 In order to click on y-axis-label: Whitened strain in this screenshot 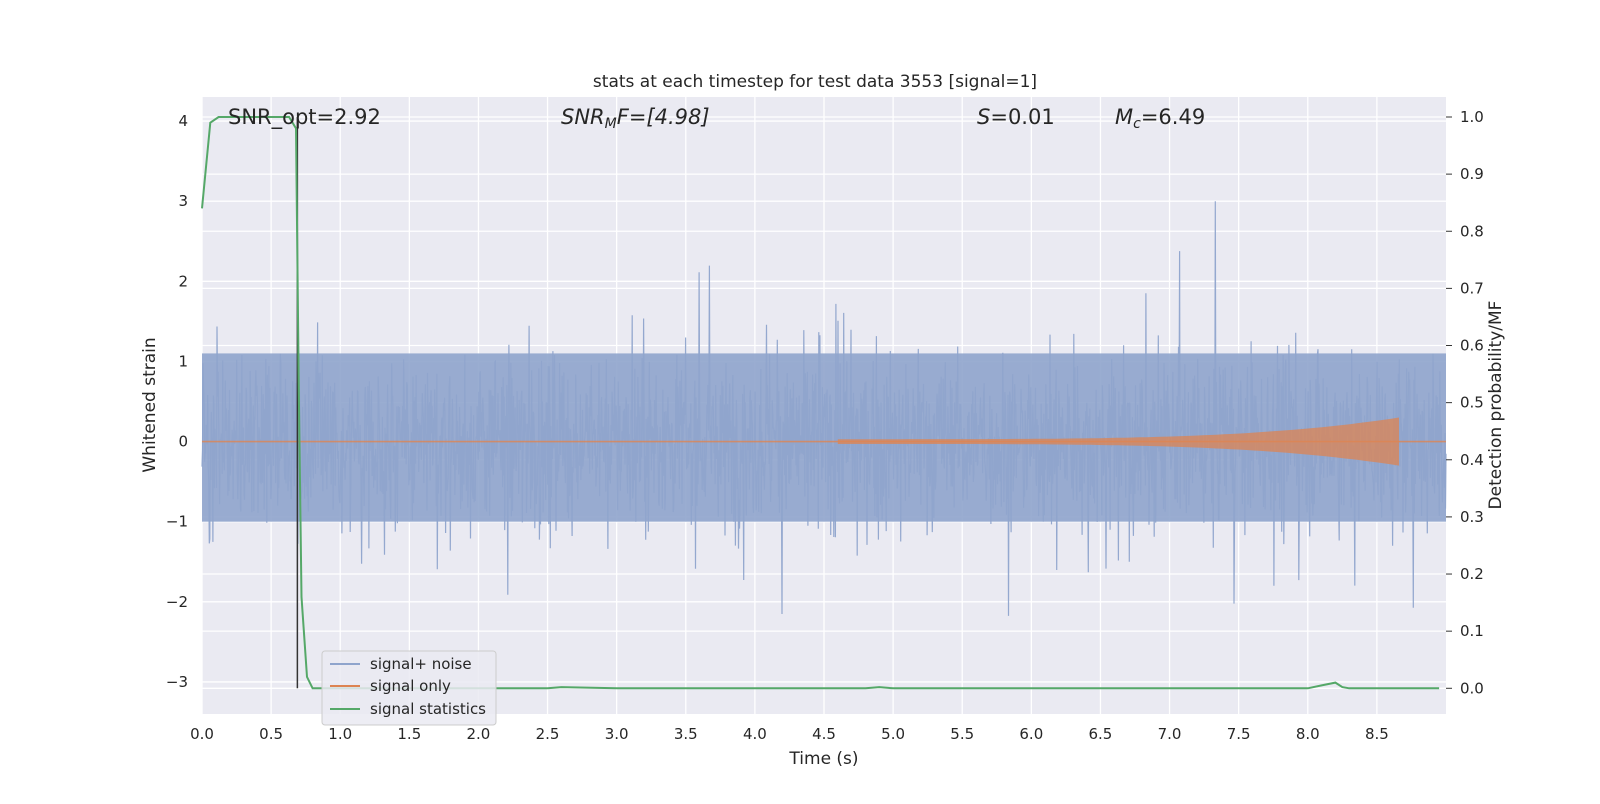, I will do `click(150, 404)`.